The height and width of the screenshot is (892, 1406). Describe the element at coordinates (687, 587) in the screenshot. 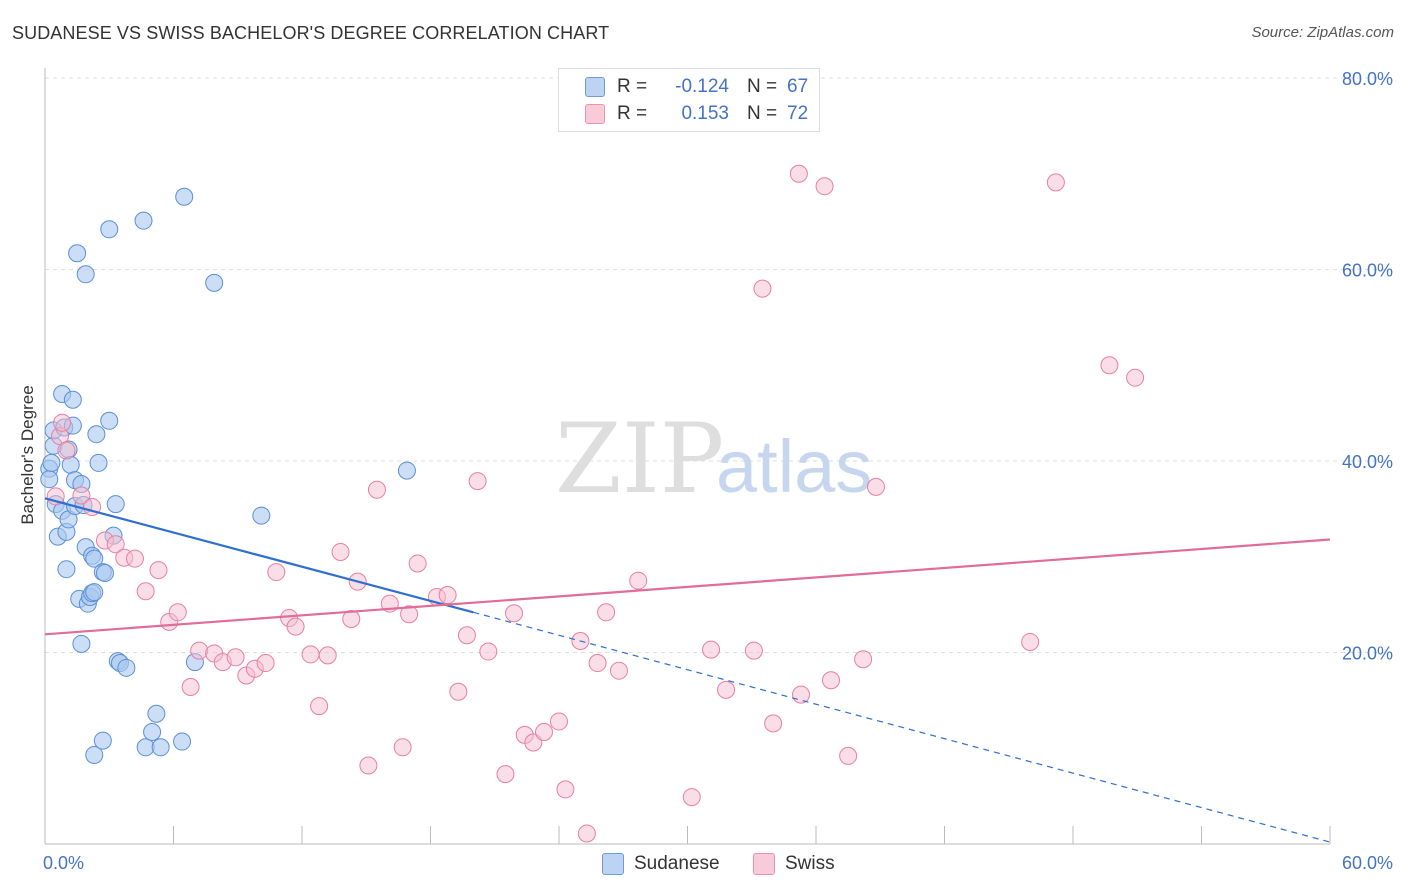

I see `swiss-trend-line` at that location.